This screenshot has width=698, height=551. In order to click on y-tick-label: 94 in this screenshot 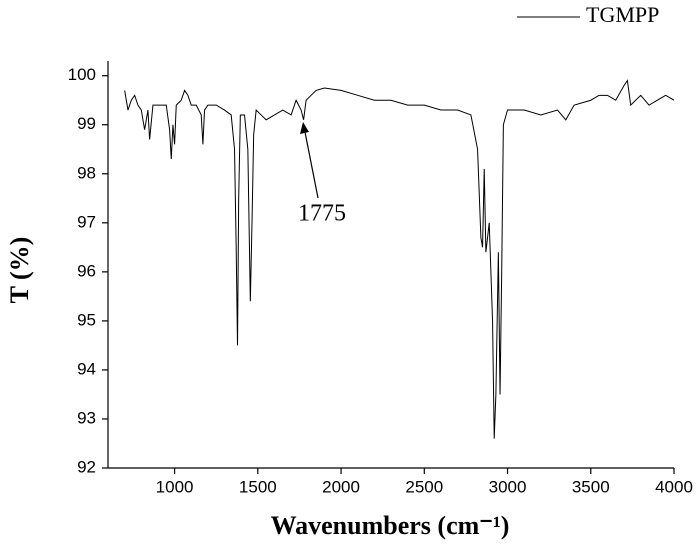, I will do `click(86, 368)`.